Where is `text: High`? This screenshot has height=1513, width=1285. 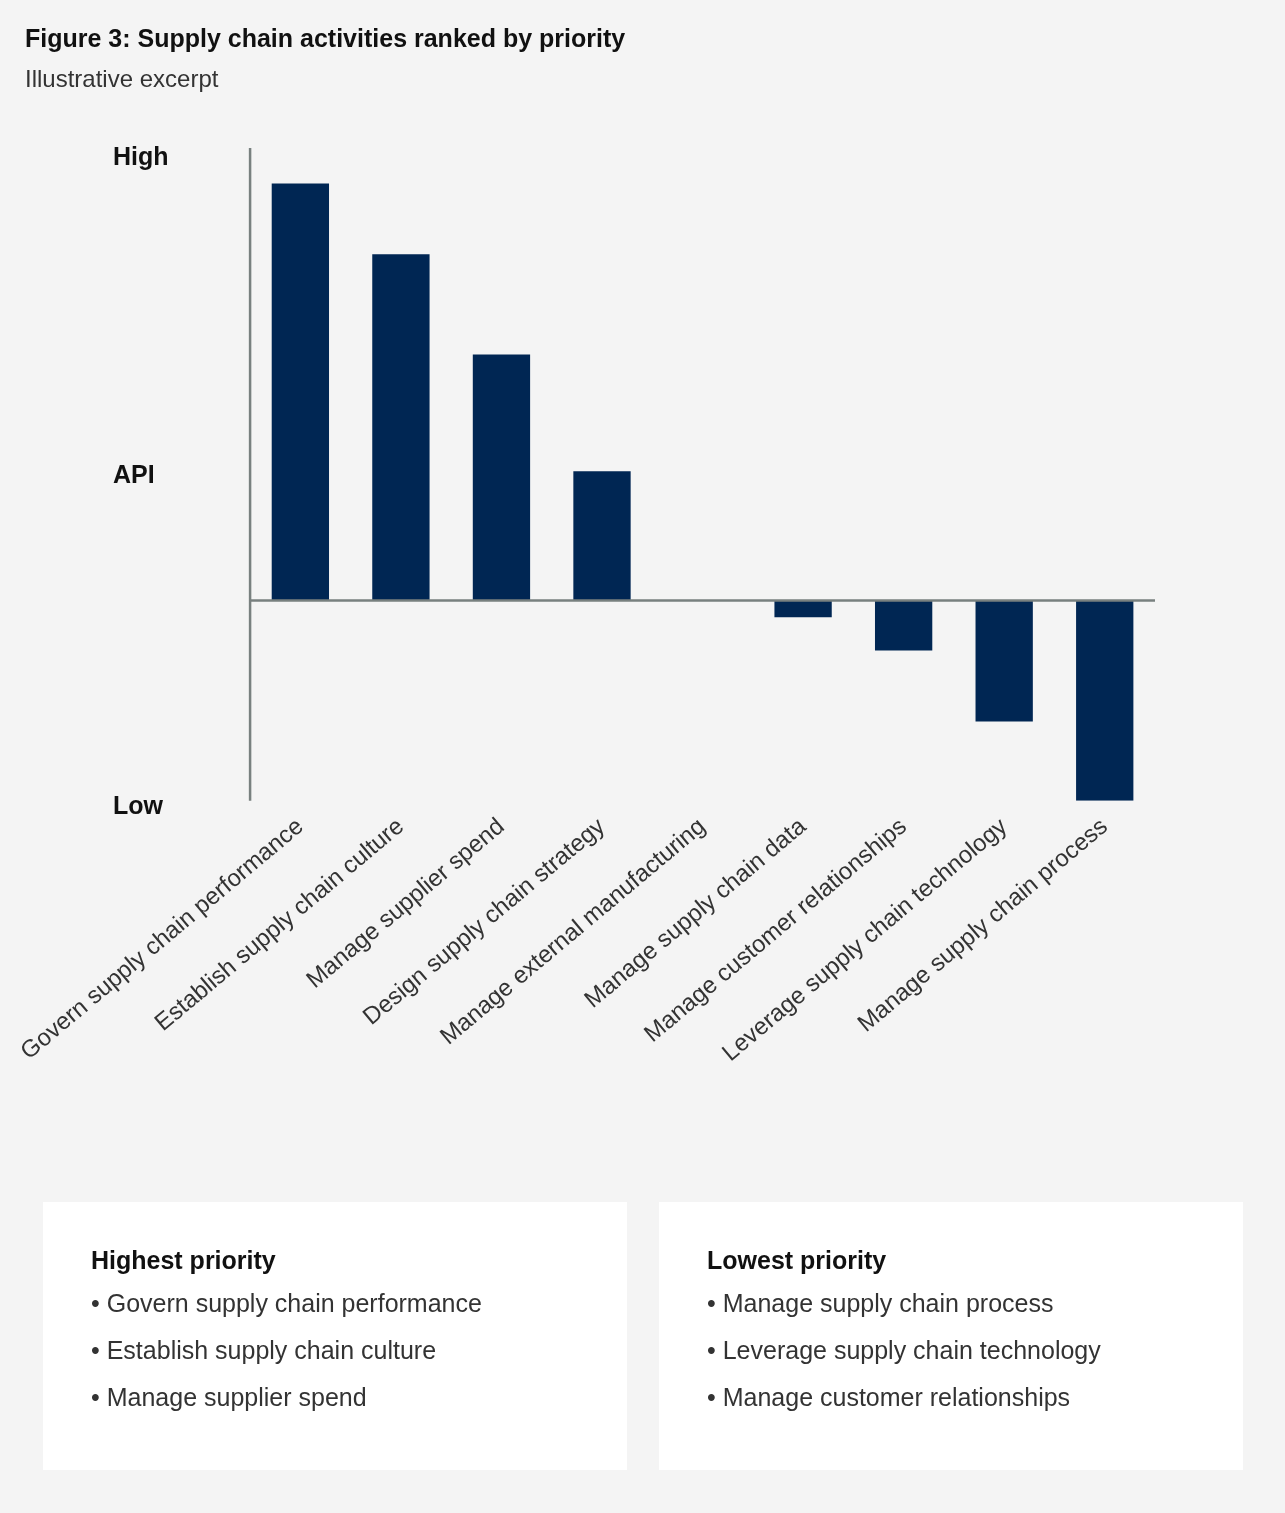 text: High is located at coordinates (141, 156).